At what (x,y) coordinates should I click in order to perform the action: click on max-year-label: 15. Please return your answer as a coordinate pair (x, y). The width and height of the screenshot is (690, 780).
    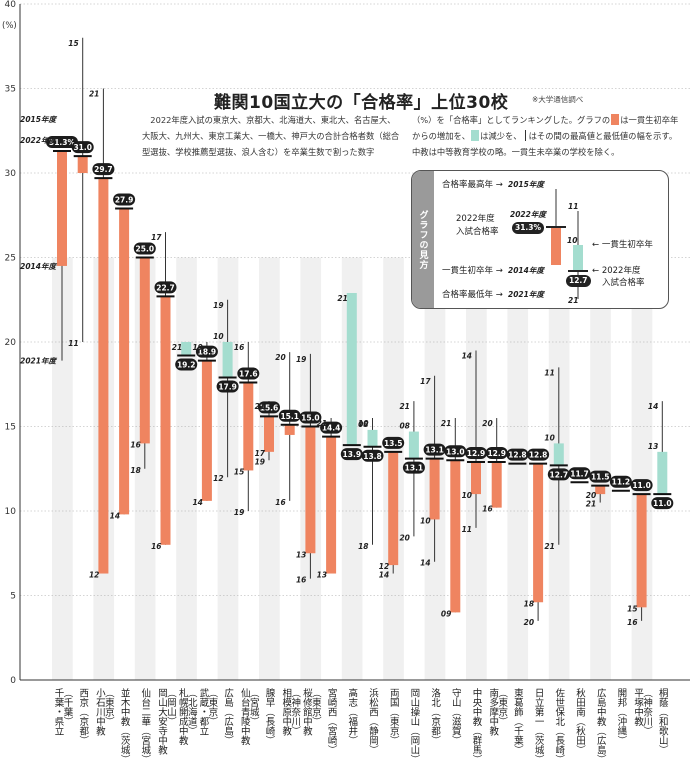
    Looking at the image, I should click on (73, 43).